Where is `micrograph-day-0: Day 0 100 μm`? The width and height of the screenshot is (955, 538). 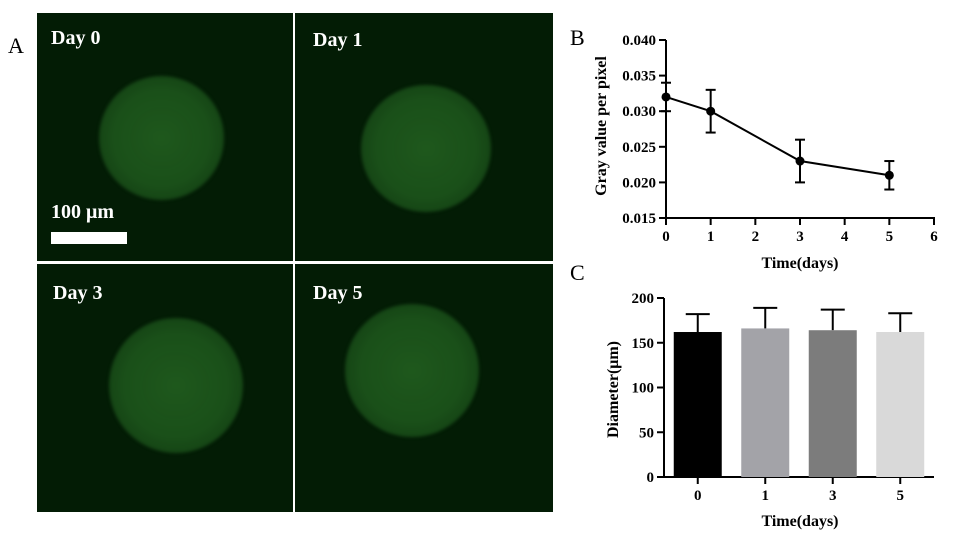 micrograph-day-0: Day 0 100 μm is located at coordinates (165, 137).